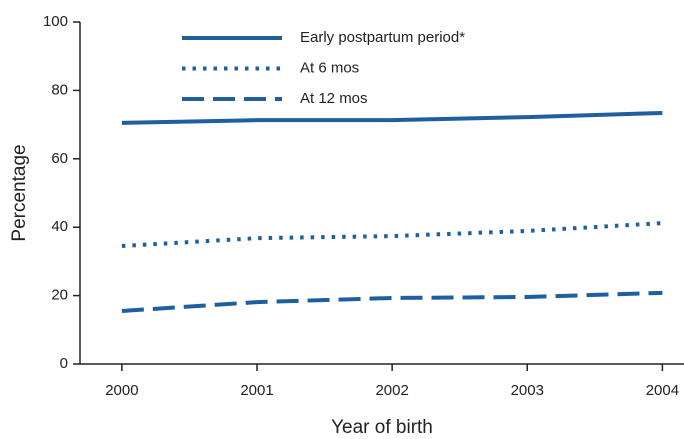 Image resolution: width=684 pixels, height=439 pixels. Describe the element at coordinates (527, 390) in the screenshot. I see `x-tick-label: 2003` at that location.